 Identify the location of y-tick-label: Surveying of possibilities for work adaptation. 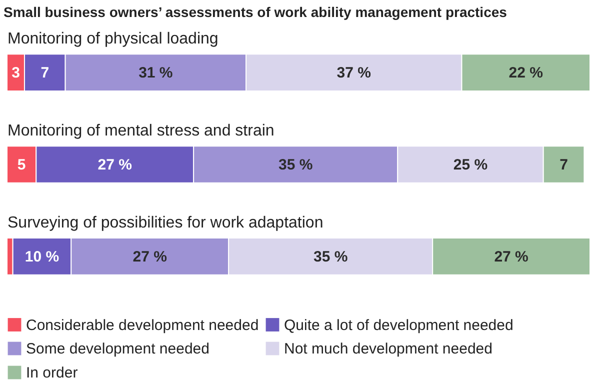
(166, 223).